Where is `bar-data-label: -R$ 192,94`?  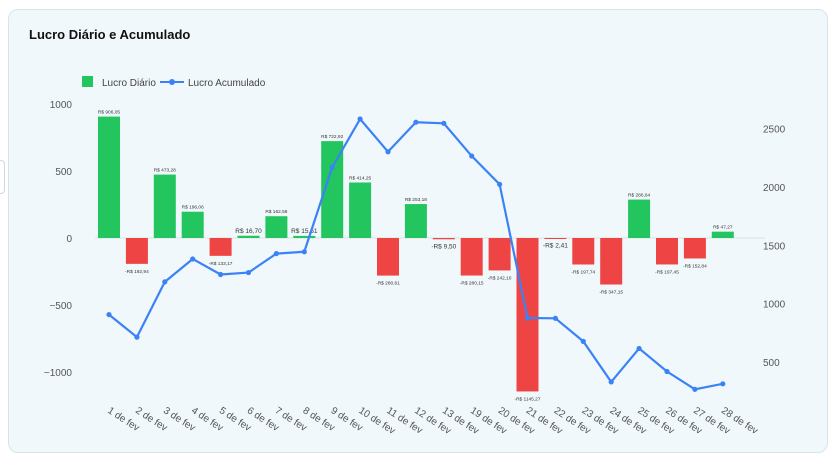
bar-data-label: -R$ 192,94 is located at coordinates (137, 272).